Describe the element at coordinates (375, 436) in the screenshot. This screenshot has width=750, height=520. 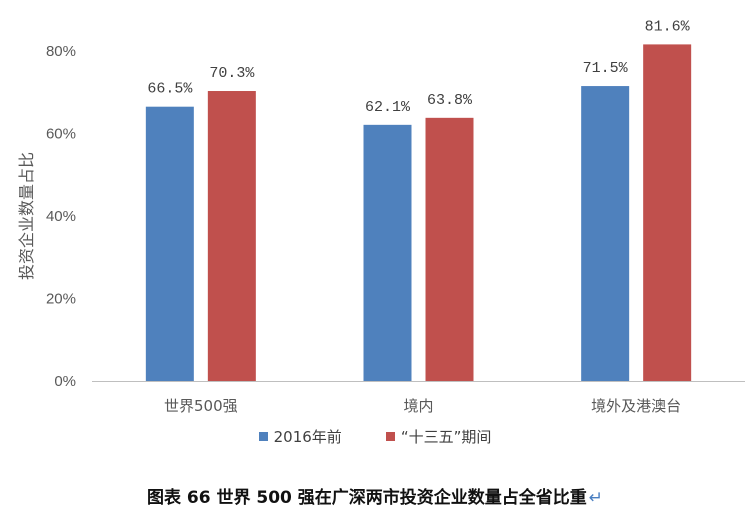
I see `legend: 2016年前 “十三五”期间` at that location.